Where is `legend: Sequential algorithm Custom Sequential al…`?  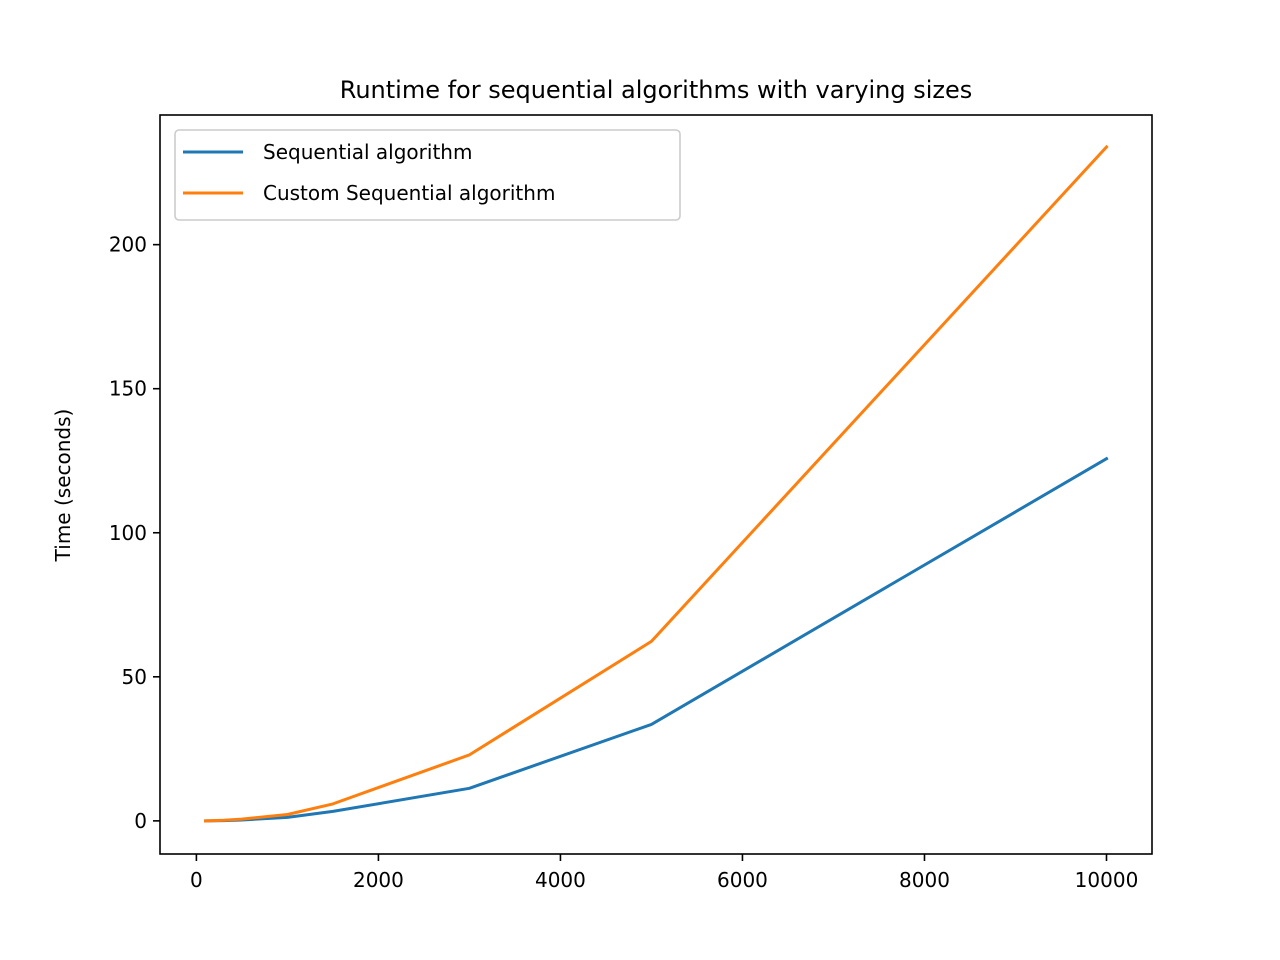
legend: Sequential algorithm Custom Sequential al… is located at coordinates (427, 175).